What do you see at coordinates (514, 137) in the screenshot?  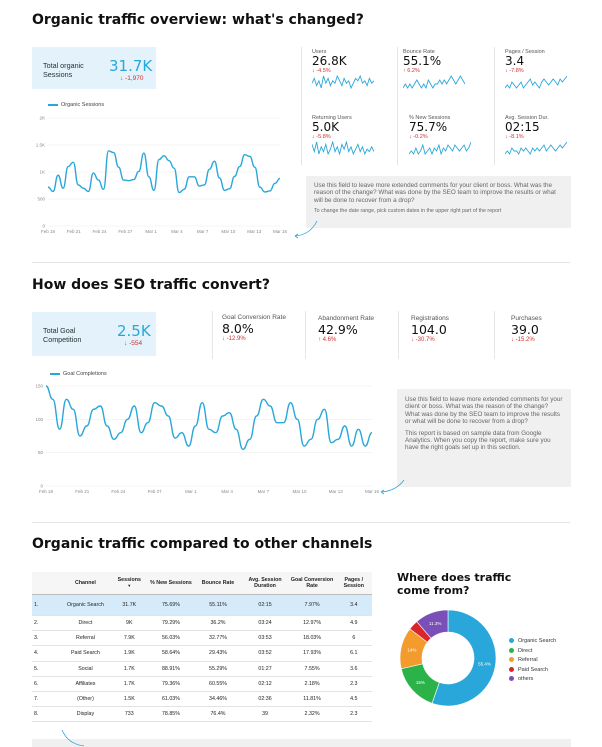 I see `kpi-delta: ↓ -8.1%` at bounding box center [514, 137].